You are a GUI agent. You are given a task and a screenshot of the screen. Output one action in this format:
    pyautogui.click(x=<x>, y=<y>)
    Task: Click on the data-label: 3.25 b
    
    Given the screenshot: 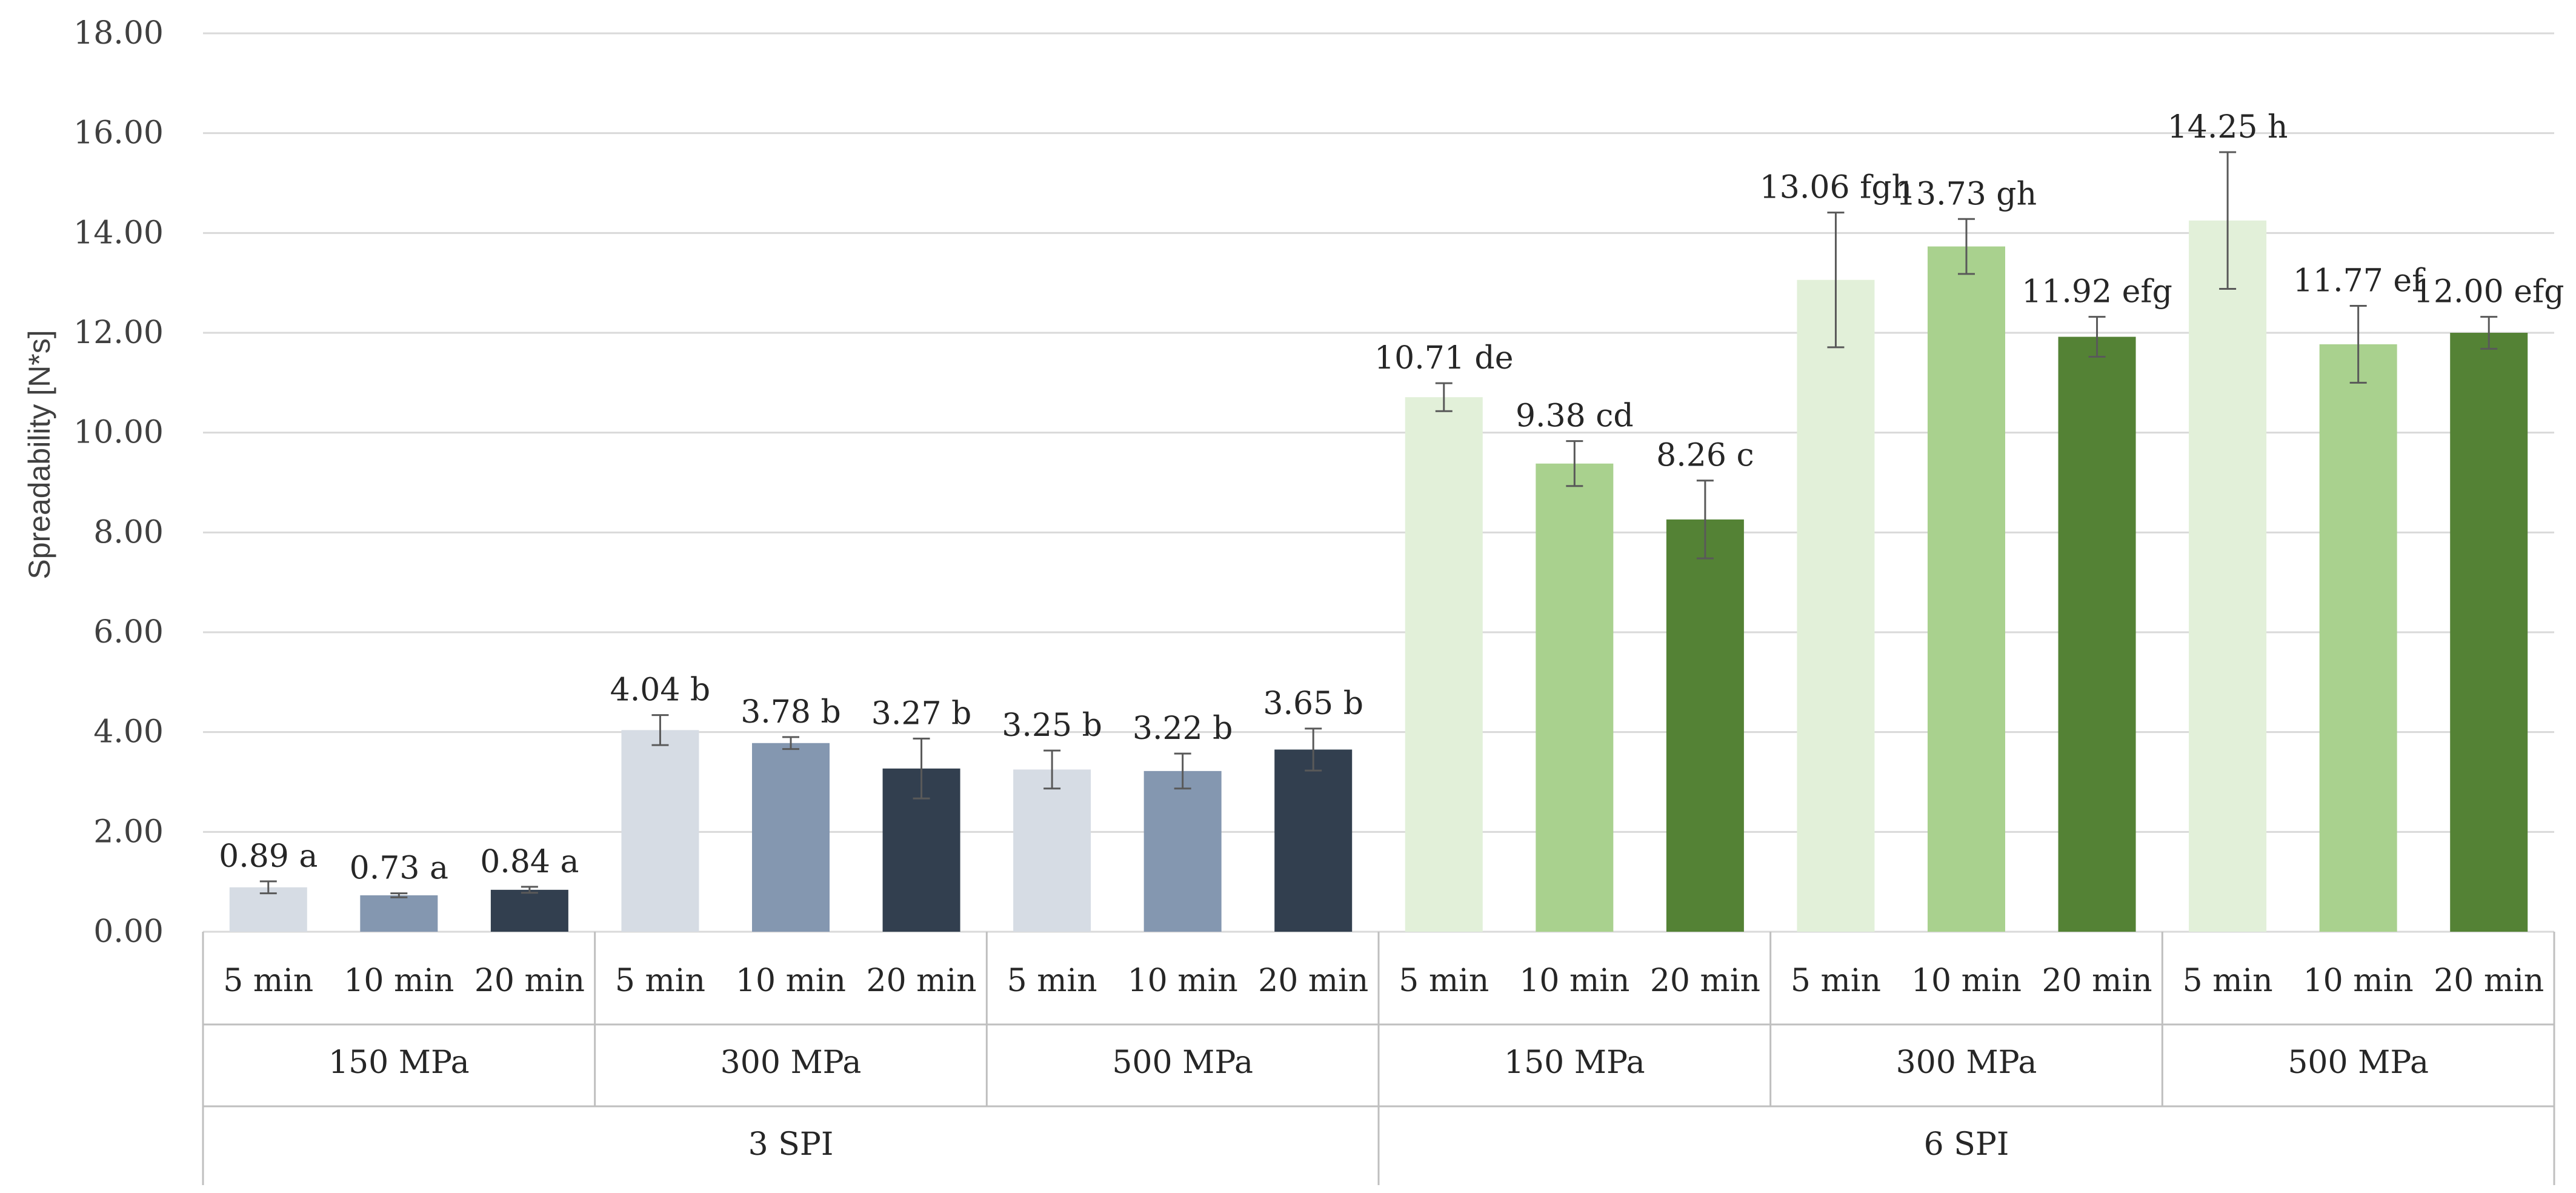 What is the action you would take?
    pyautogui.click(x=1052, y=725)
    